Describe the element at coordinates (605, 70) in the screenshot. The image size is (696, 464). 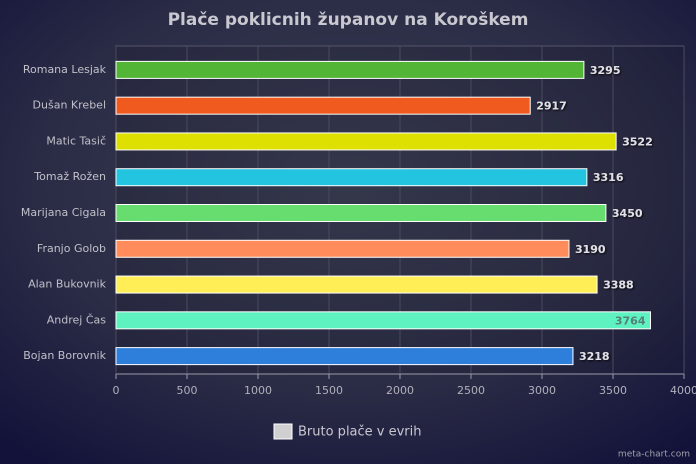
I see `data-label: 3295` at that location.